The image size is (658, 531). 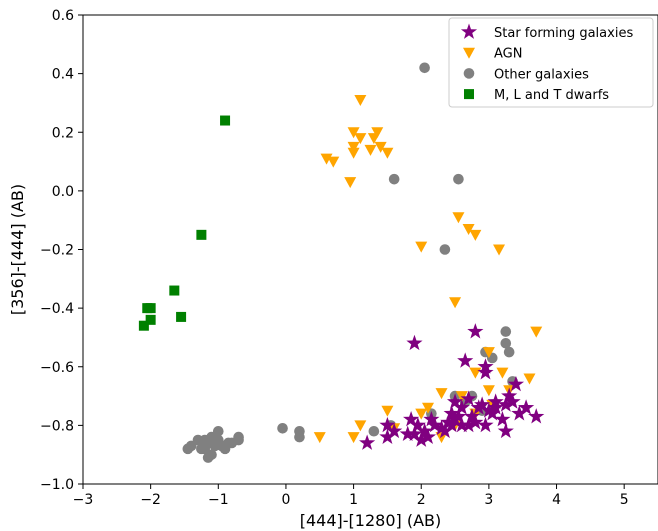 I want to click on y-axis-label: [356]-[444] (AB), so click(x=17, y=249).